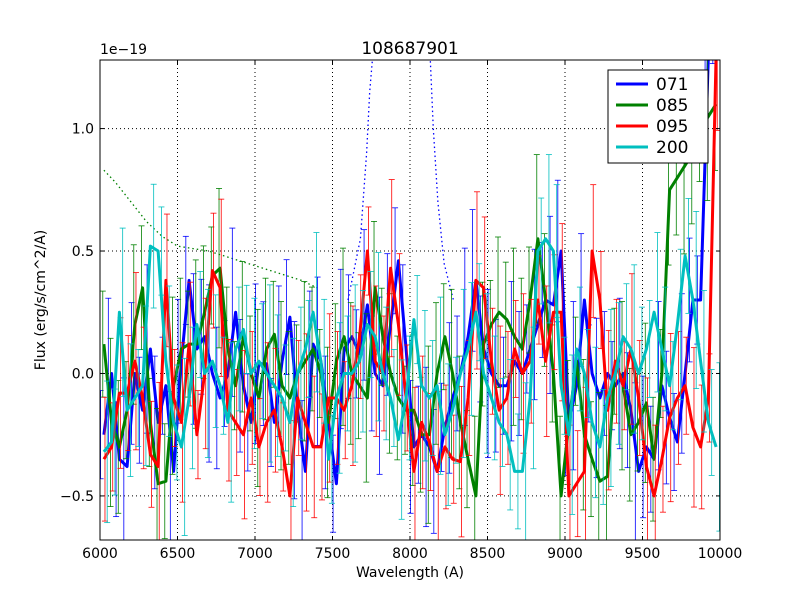 This screenshot has height=600, width=800. What do you see at coordinates (672, 106) in the screenshot?
I see `legend-label-085: 085` at bounding box center [672, 106].